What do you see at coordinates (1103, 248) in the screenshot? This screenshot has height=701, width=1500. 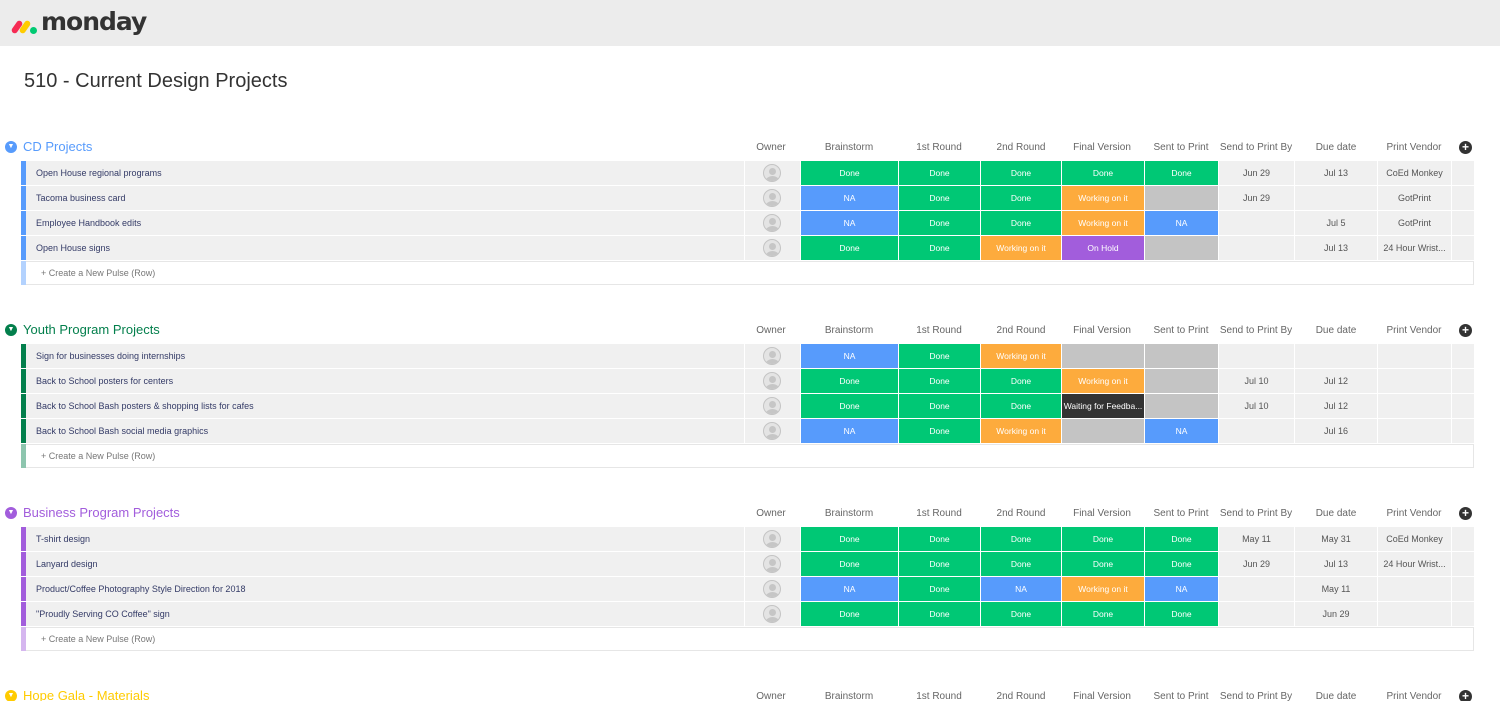 I see `status-cell: On Hold` at bounding box center [1103, 248].